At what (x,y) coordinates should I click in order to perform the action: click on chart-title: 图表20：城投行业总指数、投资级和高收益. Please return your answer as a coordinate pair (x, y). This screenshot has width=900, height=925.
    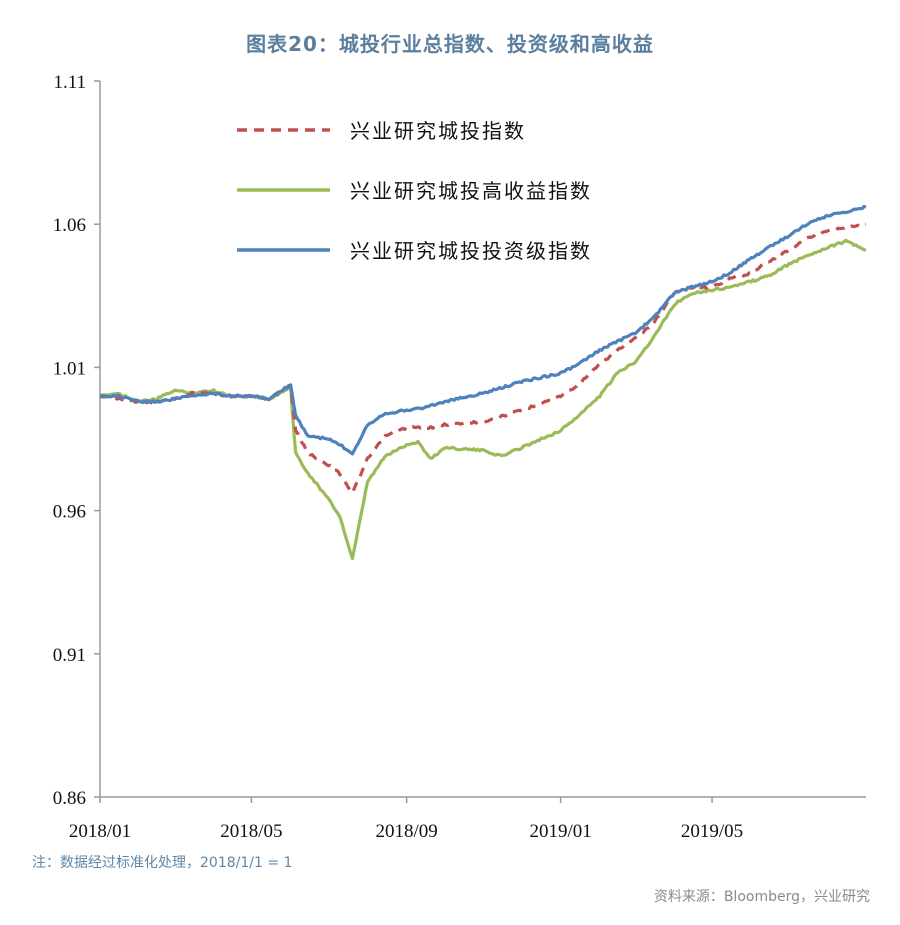
    Looking at the image, I should click on (450, 44).